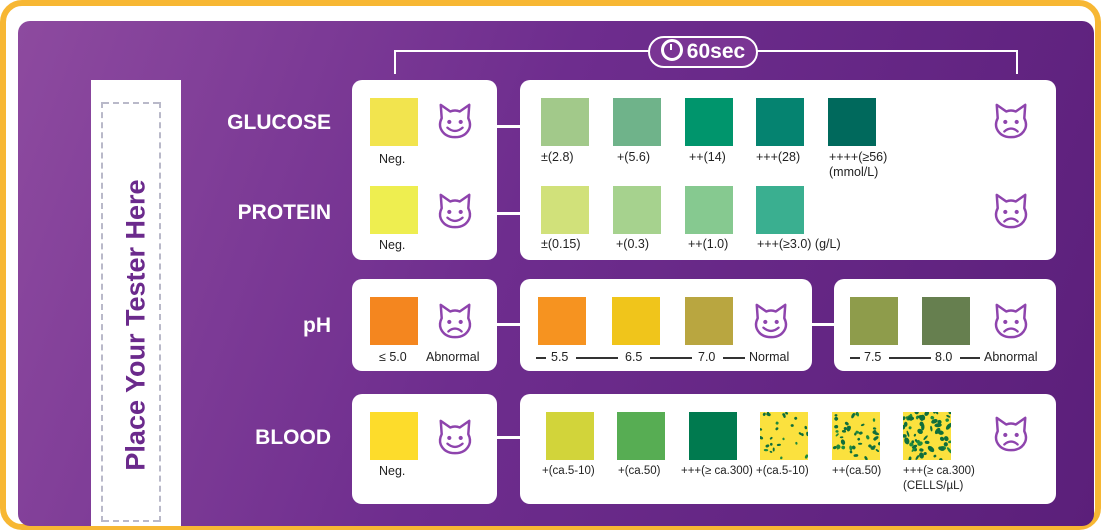 Image resolution: width=1101 pixels, height=530 pixels. What do you see at coordinates (394, 122) in the screenshot?
I see `swatch-glucose-neg` at bounding box center [394, 122].